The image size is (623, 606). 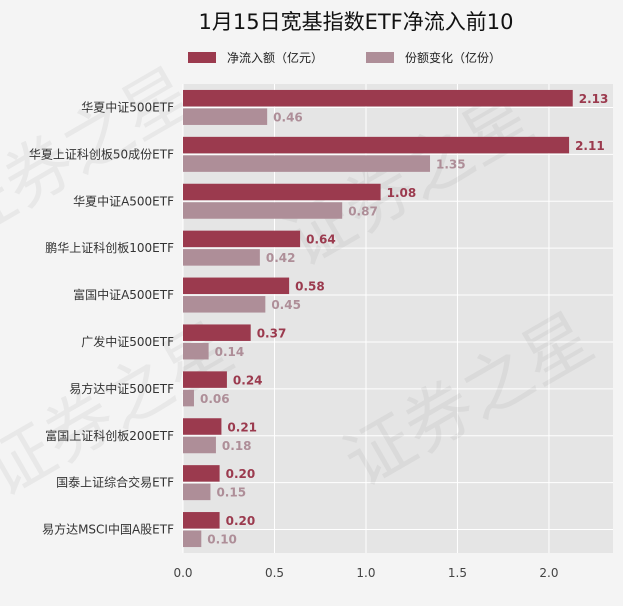 What do you see at coordinates (231, 493) in the screenshot?
I see `data-label-share-change: 0.15` at bounding box center [231, 493].